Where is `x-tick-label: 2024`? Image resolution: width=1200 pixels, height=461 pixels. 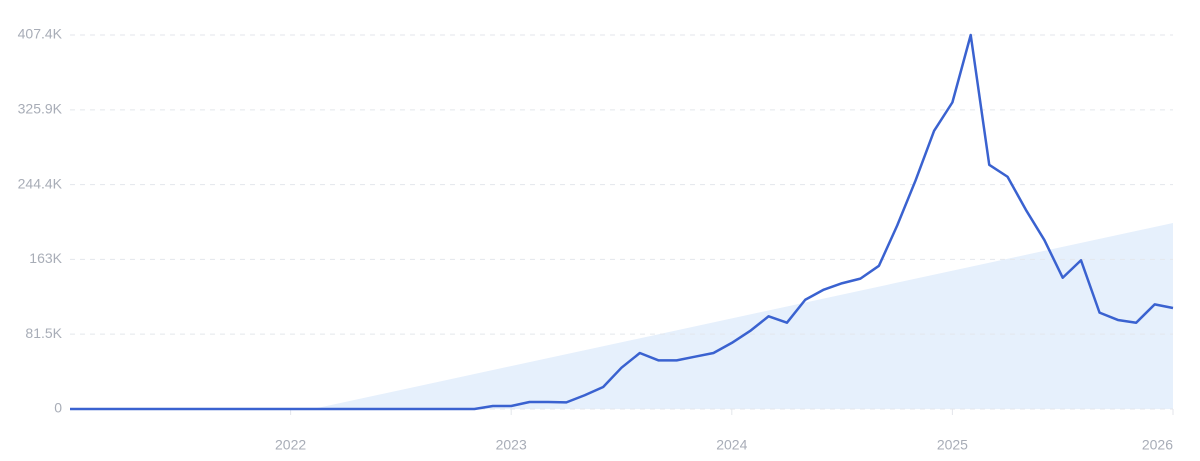 x-tick-label: 2024 is located at coordinates (731, 445).